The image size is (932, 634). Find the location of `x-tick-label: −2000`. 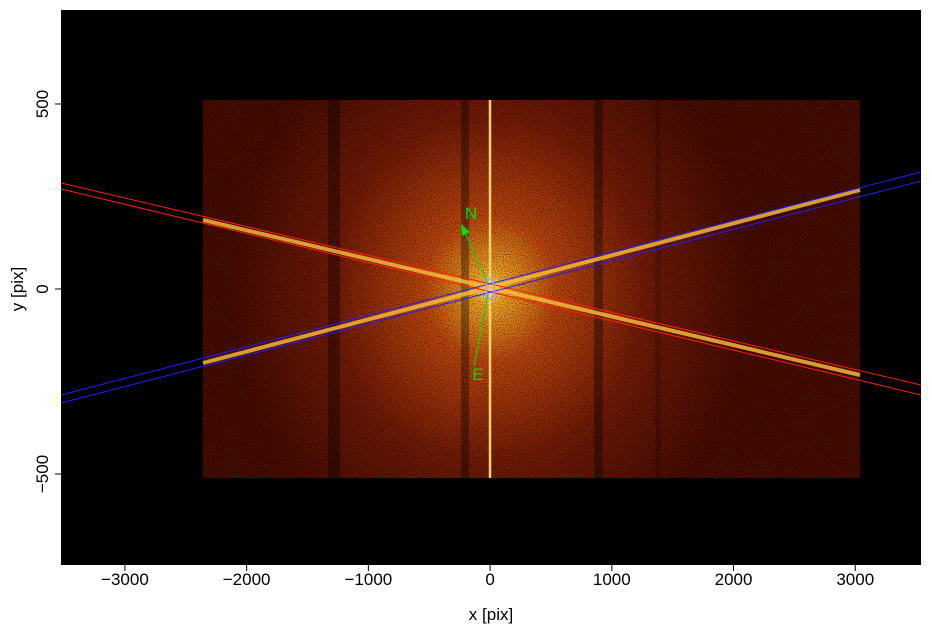

x-tick-label: −2000 is located at coordinates (247, 579).